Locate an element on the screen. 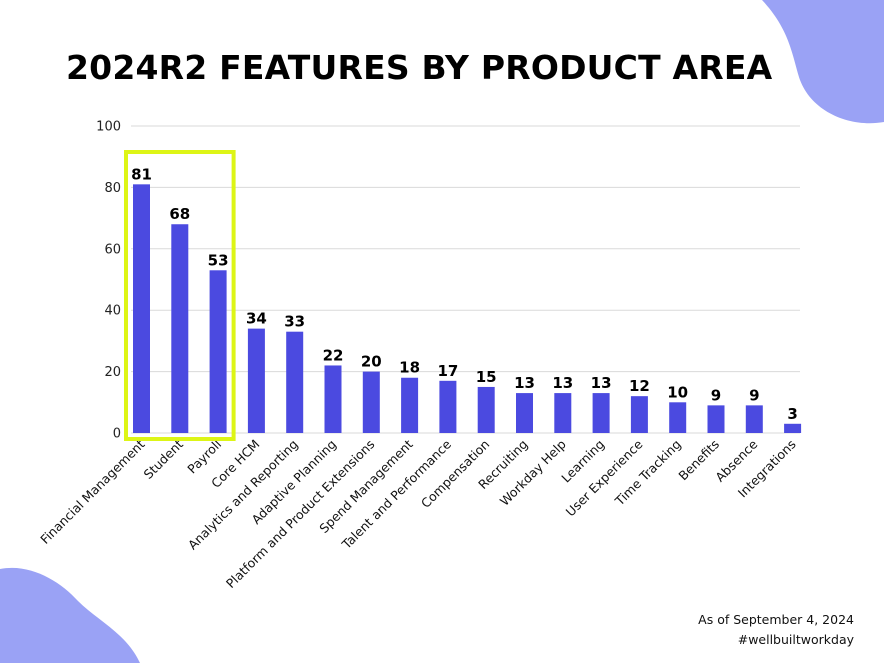  x-tick-label: Compensation is located at coordinates (455, 474).